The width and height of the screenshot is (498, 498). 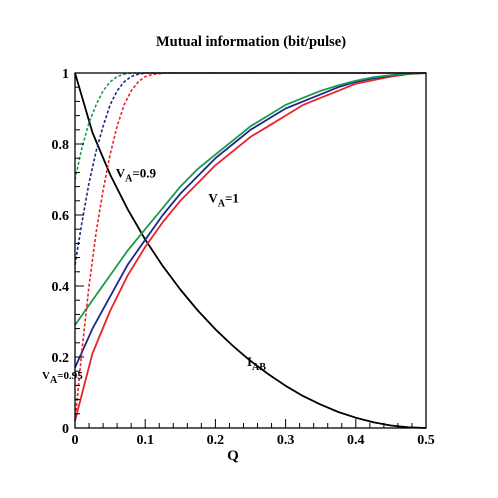 What do you see at coordinates (62, 378) in the screenshot?
I see `annotation-3: VA=0.95` at bounding box center [62, 378].